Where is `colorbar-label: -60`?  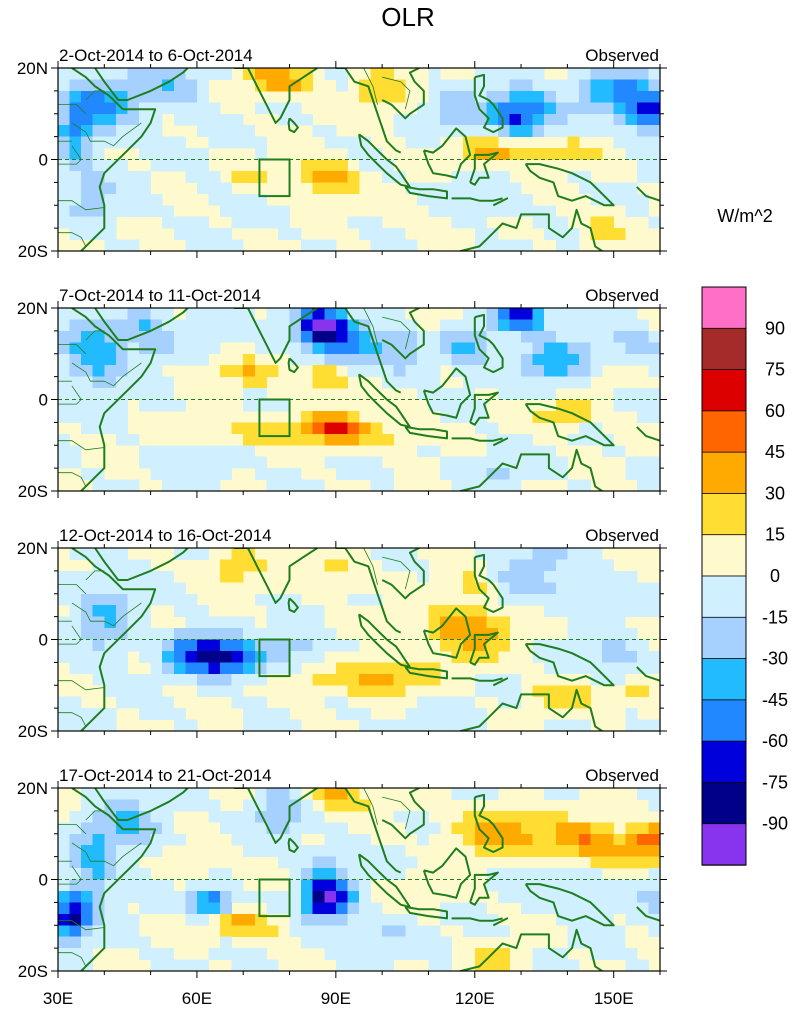 colorbar-label: -60 is located at coordinates (775, 741).